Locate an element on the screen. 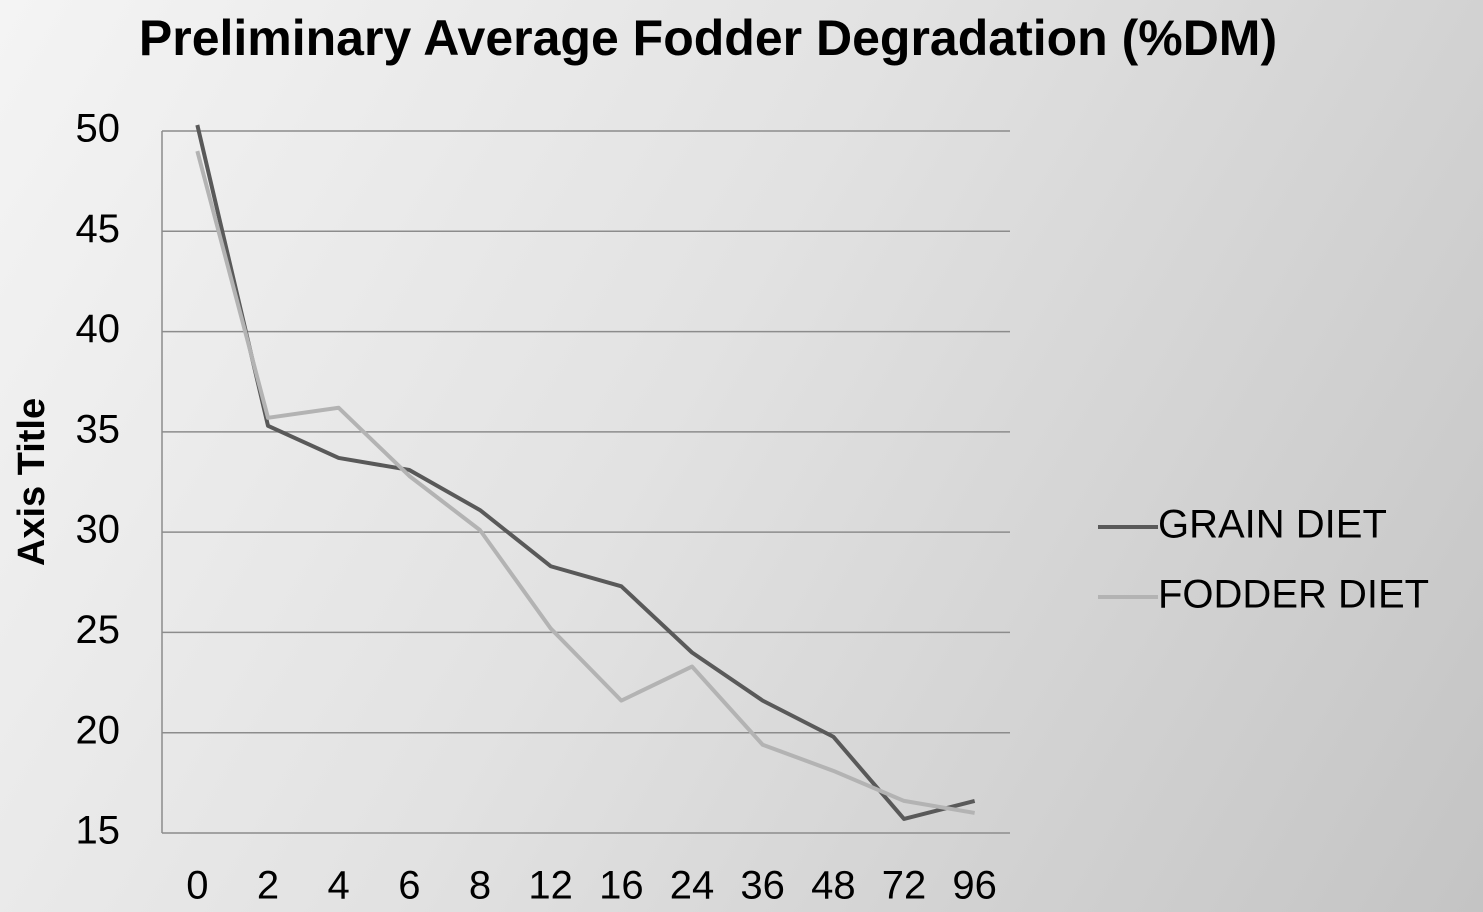 The width and height of the screenshot is (1483, 912). x-tick-label: 0 is located at coordinates (197, 886).